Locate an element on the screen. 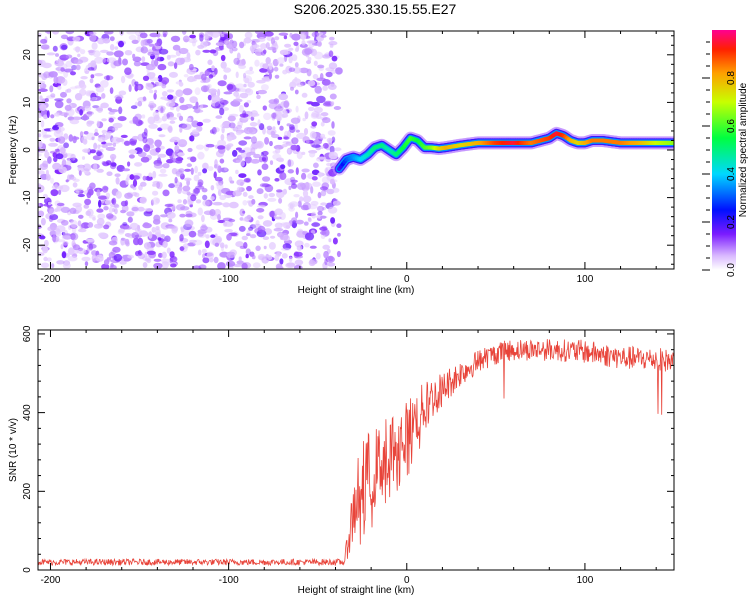  snr-ylabel: SNR (10 * v/v) is located at coordinates (13, 450).